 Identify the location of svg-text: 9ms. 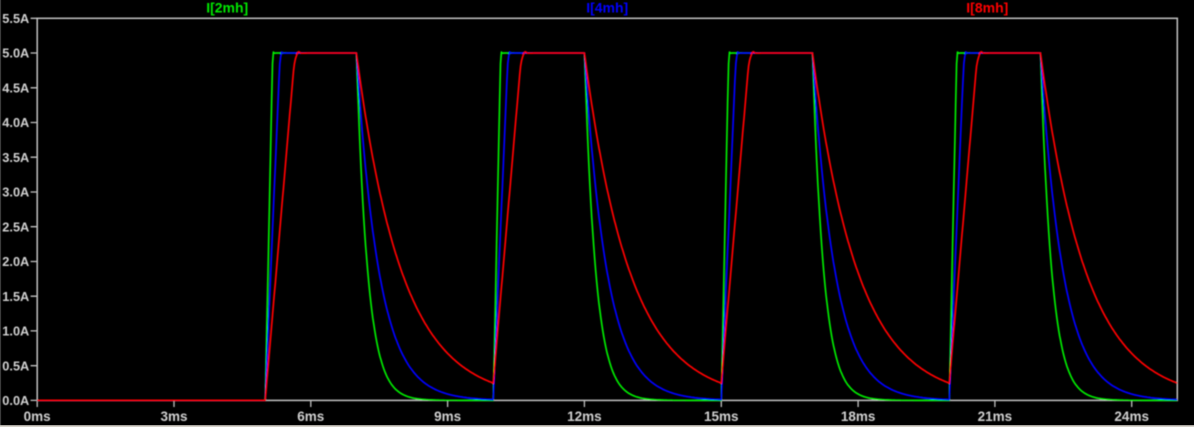
(447, 416).